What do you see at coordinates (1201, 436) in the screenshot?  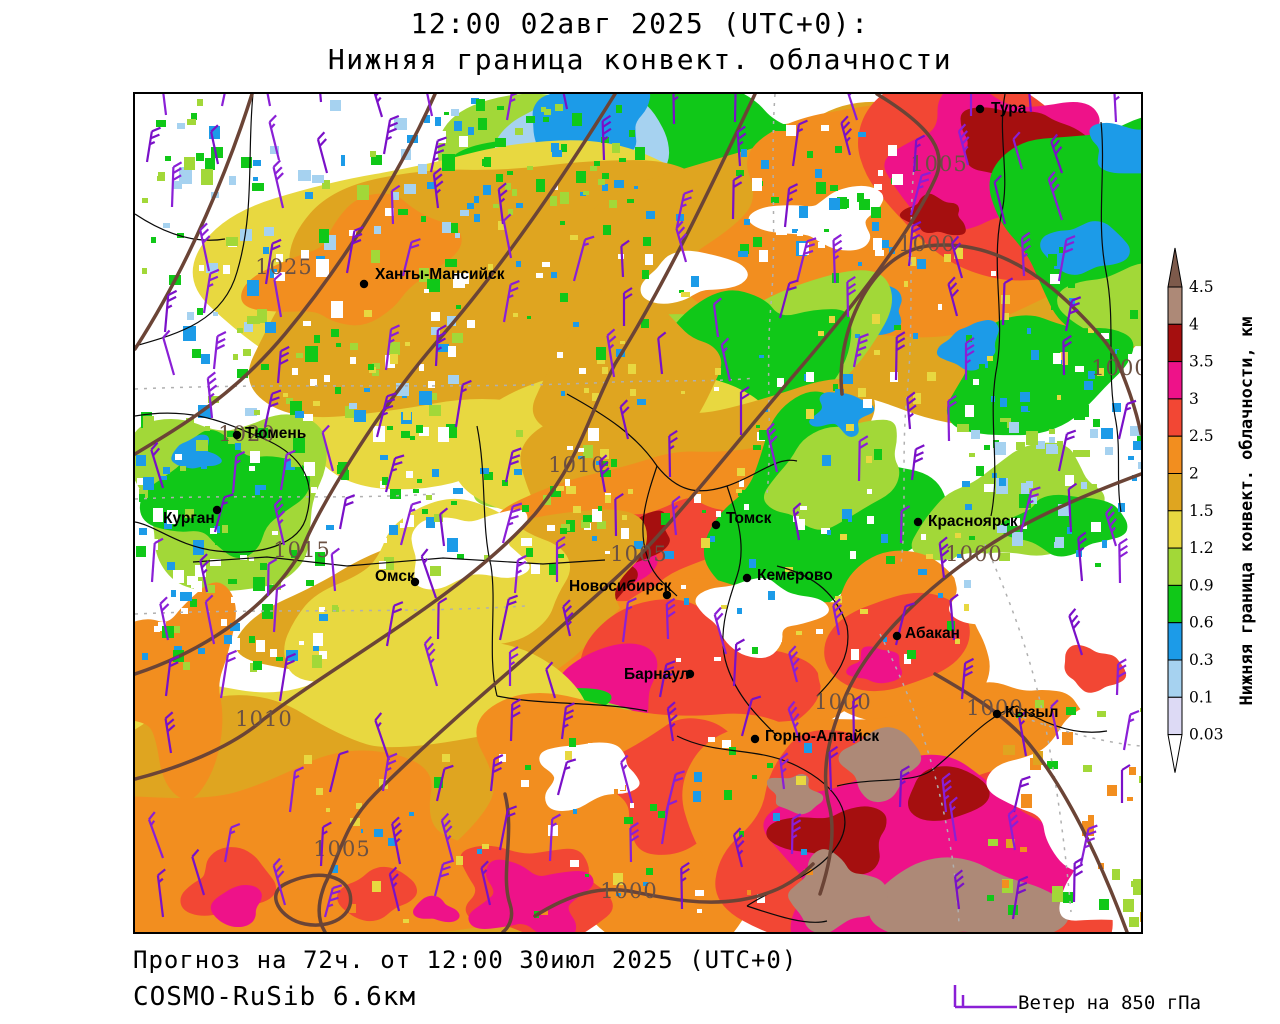 I see `legend-tick: 2.5` at bounding box center [1201, 436].